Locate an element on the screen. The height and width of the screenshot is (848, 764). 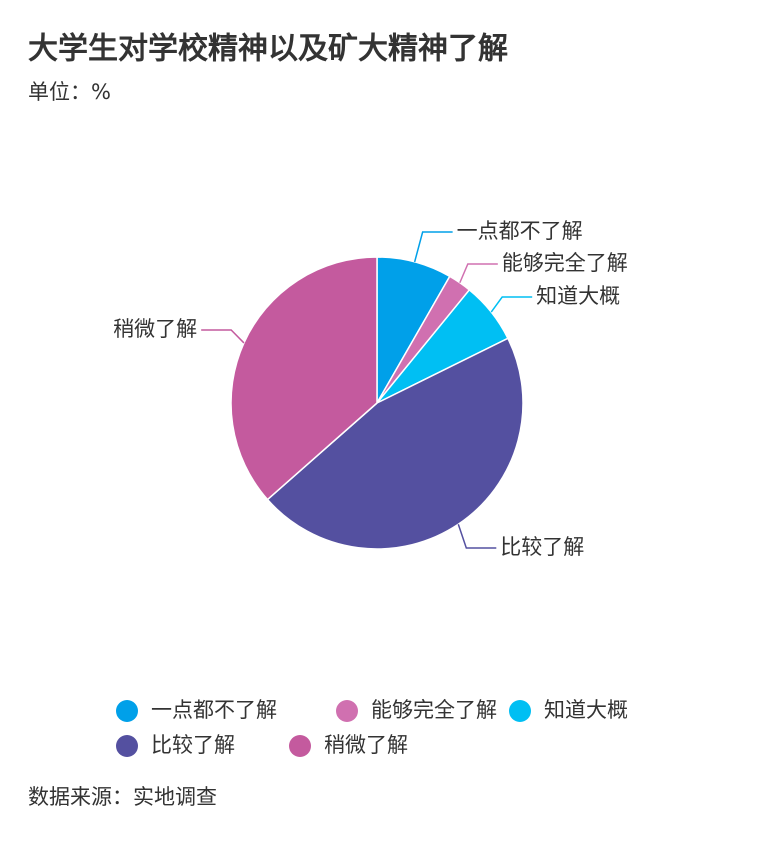
slice-label: 知道大概 is located at coordinates (578, 296).